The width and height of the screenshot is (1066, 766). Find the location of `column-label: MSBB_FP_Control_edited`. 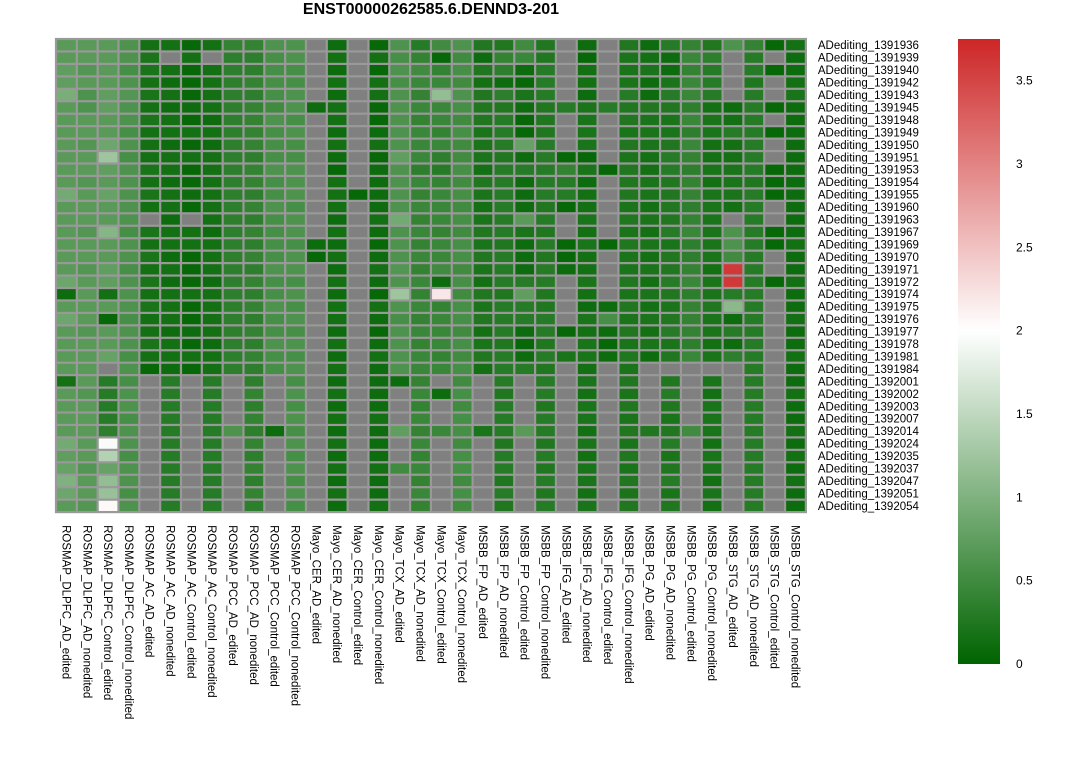

column-label: MSBB_FP_Control_edited is located at coordinates (524, 592).